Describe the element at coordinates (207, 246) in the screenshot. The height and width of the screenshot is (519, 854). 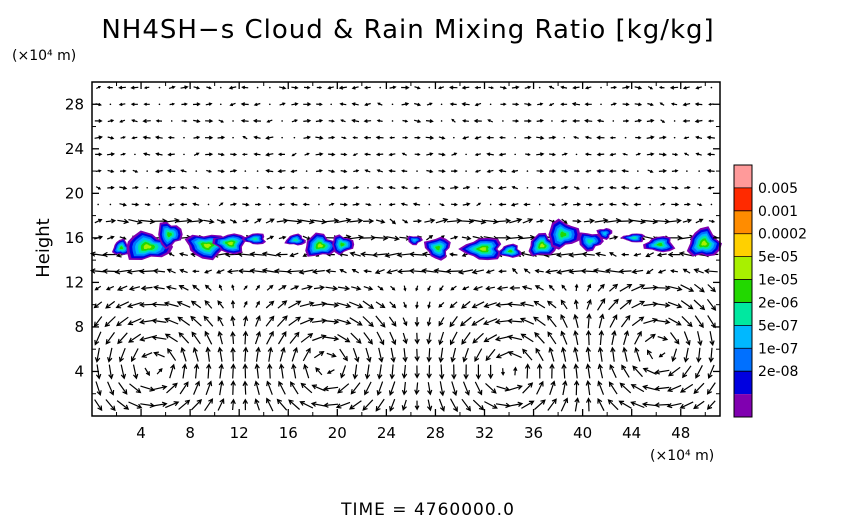
I see `cloud-level-fill` at that location.